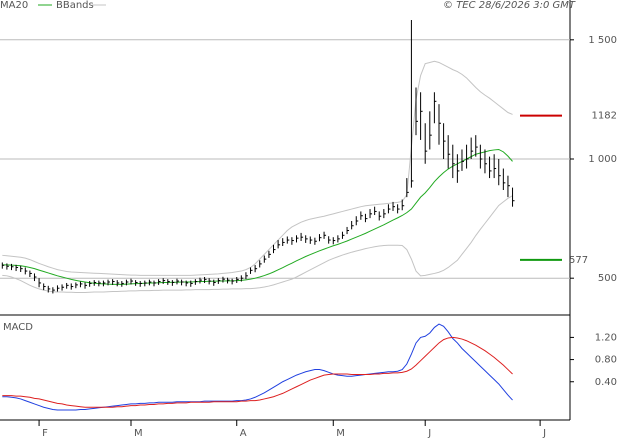  I want to click on copyright: © TEC 28/6/2026 3:0 GMT, so click(509, 5).